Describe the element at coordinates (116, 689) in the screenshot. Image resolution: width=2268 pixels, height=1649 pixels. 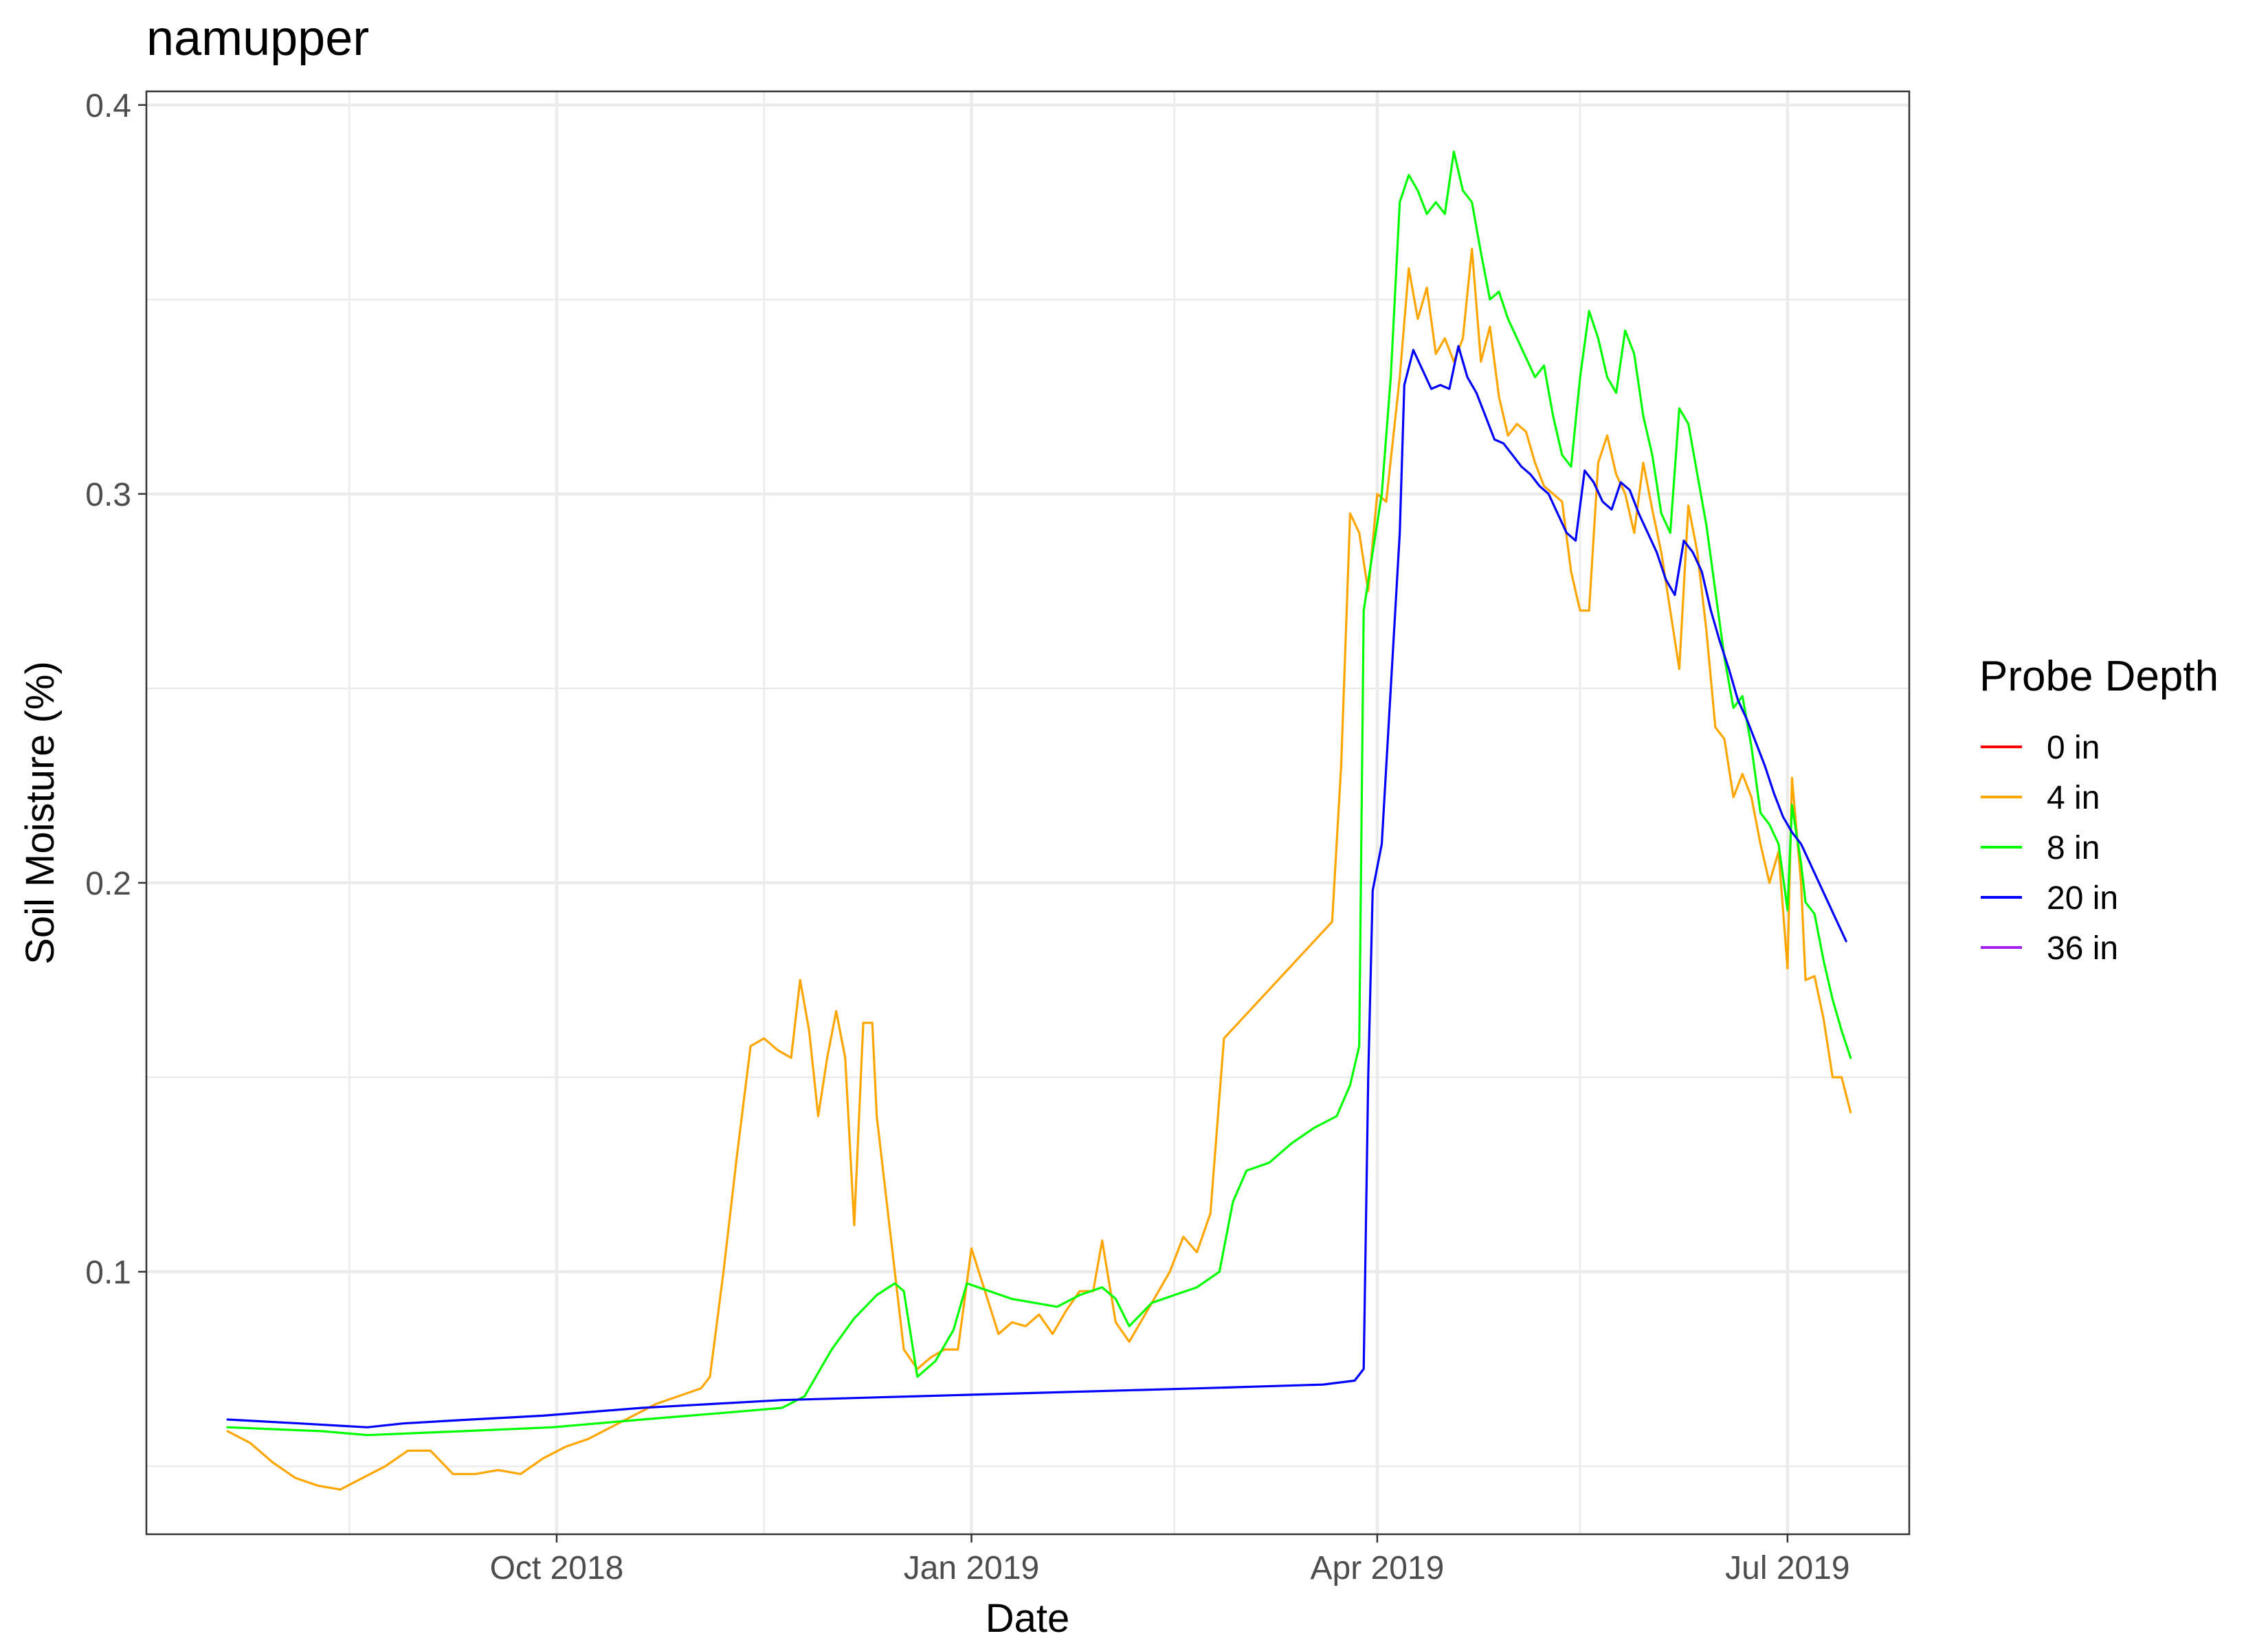
I see `y-axis: 0.1 0.2 0.3 0.4` at that location.